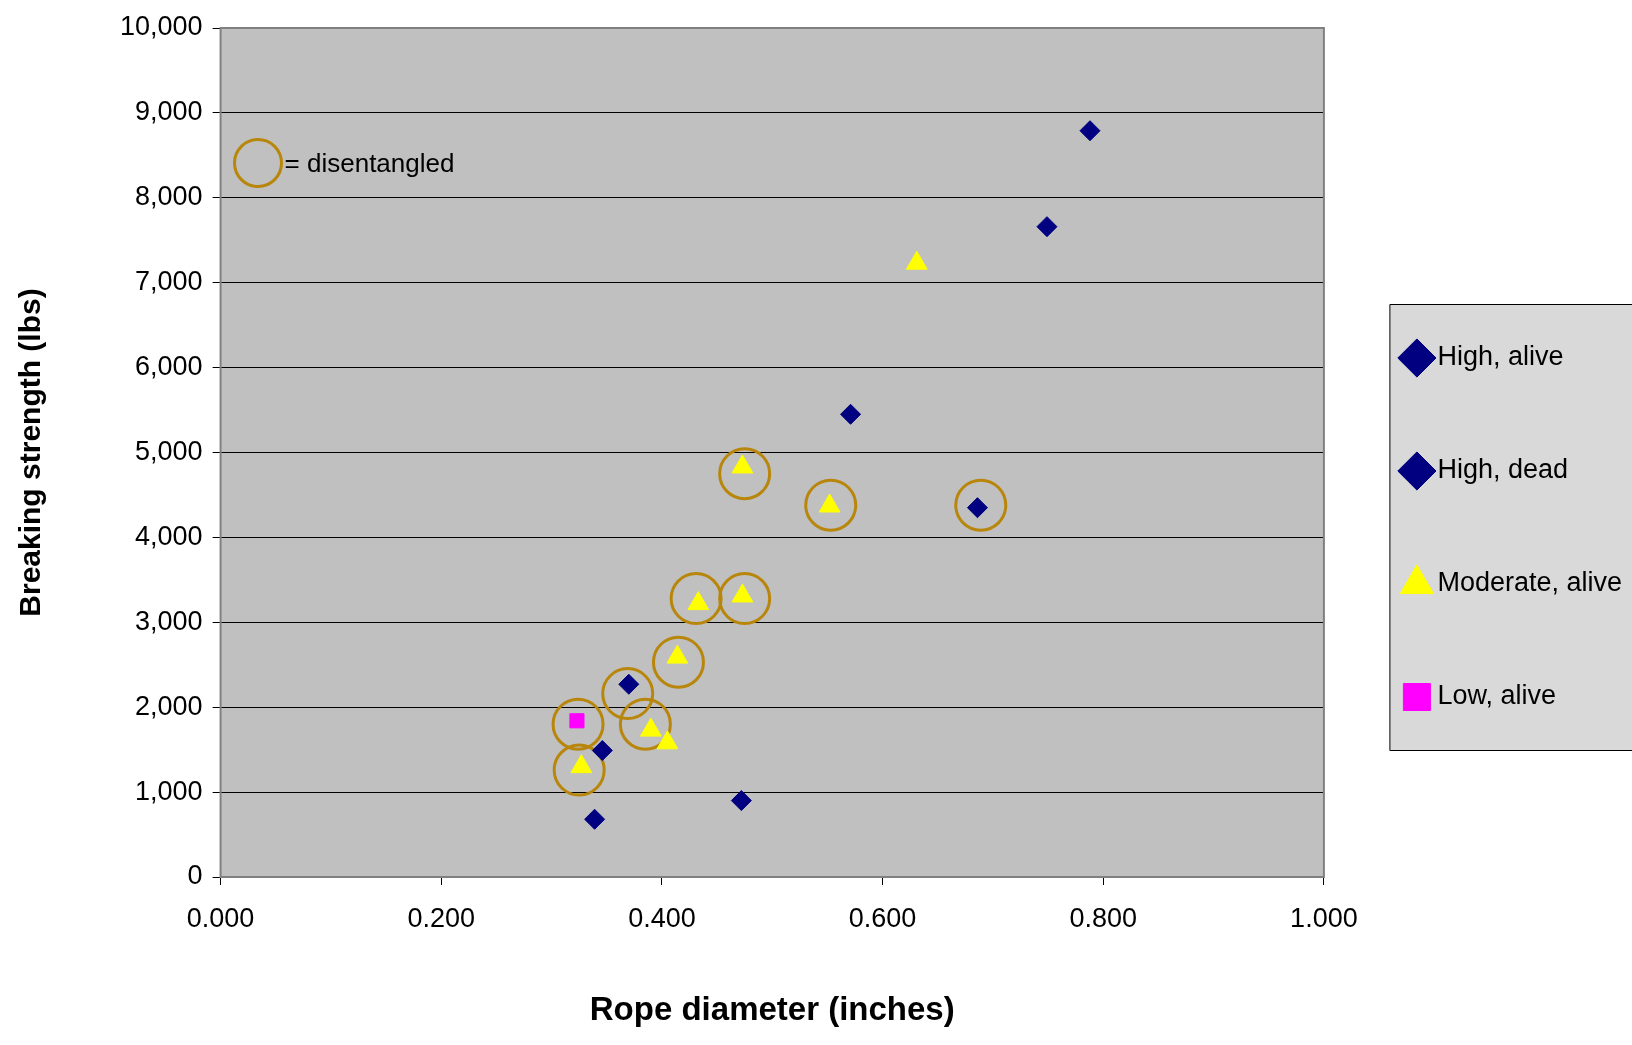 The width and height of the screenshot is (1632, 1045). What do you see at coordinates (1503, 469) in the screenshot?
I see `legend-label: High, dead` at bounding box center [1503, 469].